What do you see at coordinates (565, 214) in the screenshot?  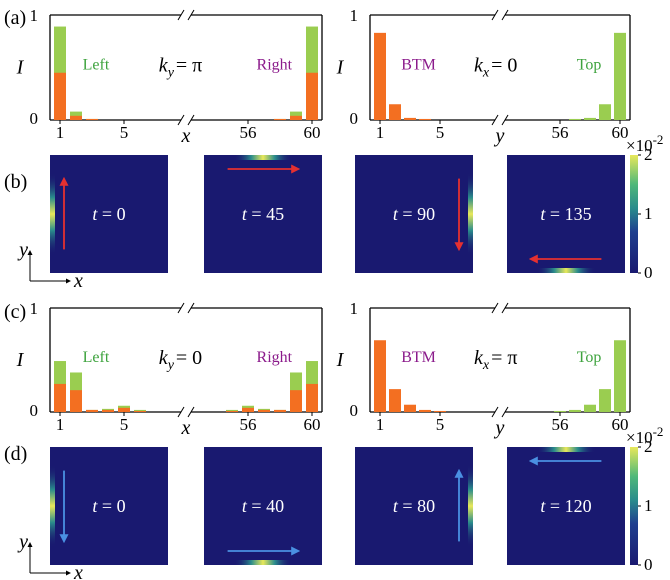 I see `time-label: t = 135` at bounding box center [565, 214].